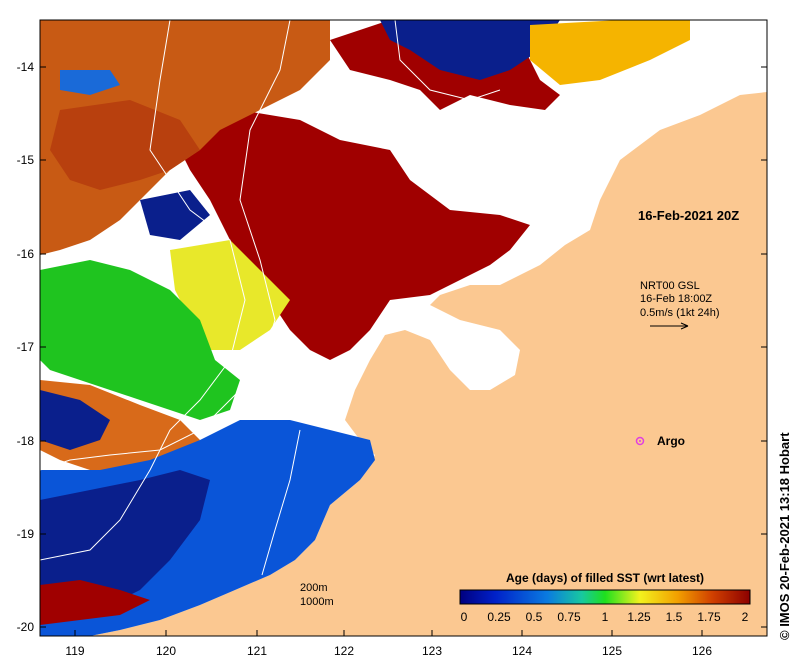 The height and width of the screenshot is (672, 809). Describe the element at coordinates (26, 67) in the screenshot. I see `y-tick-label: -14` at that location.